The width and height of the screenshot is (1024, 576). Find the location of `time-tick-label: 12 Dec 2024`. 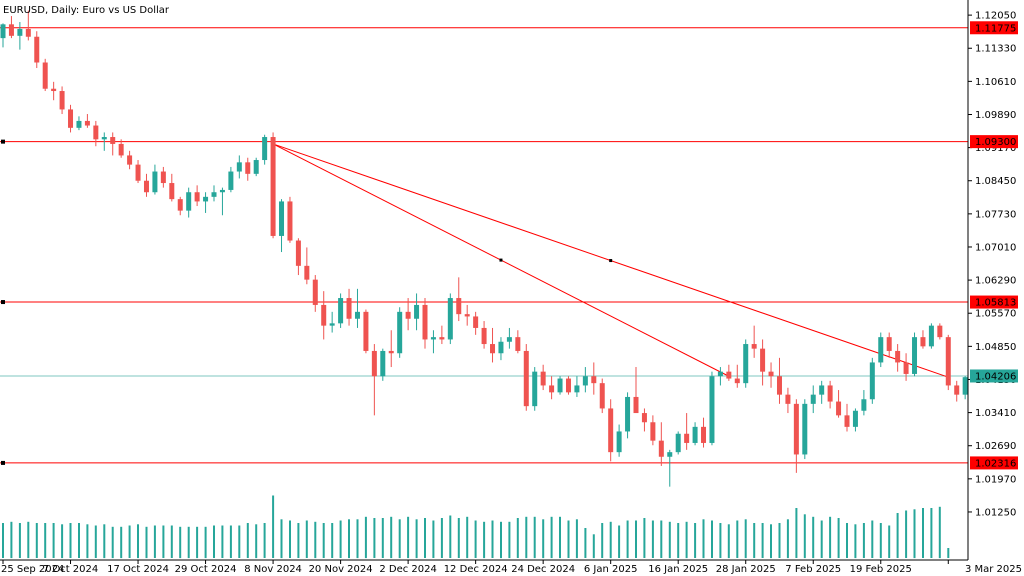

time-tick-label: 12 Dec 2024 is located at coordinates (476, 569).